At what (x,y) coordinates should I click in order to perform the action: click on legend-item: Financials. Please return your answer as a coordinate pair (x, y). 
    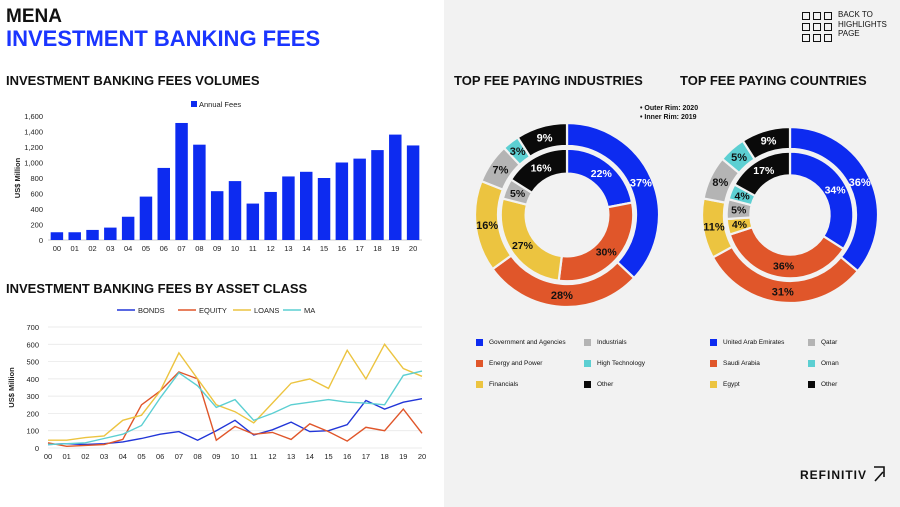
    Looking at the image, I should click on (497, 384).